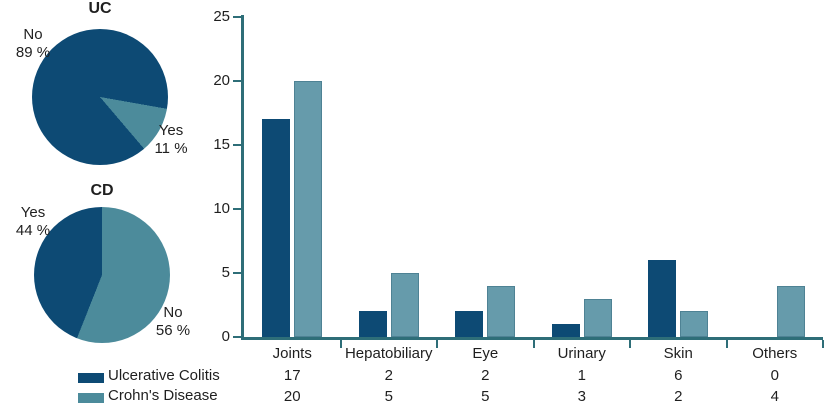 Image resolution: width=834 pixels, height=417 pixels. What do you see at coordinates (775, 353) in the screenshot?
I see `category-label-others: Others` at bounding box center [775, 353].